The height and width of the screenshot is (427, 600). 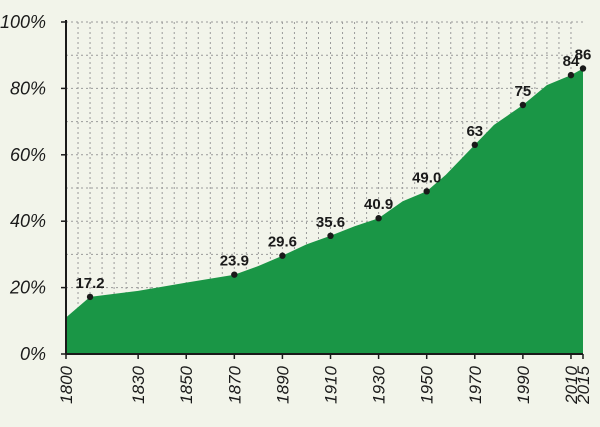 I want to click on x-tick-label: 1870, so click(x=234, y=384).